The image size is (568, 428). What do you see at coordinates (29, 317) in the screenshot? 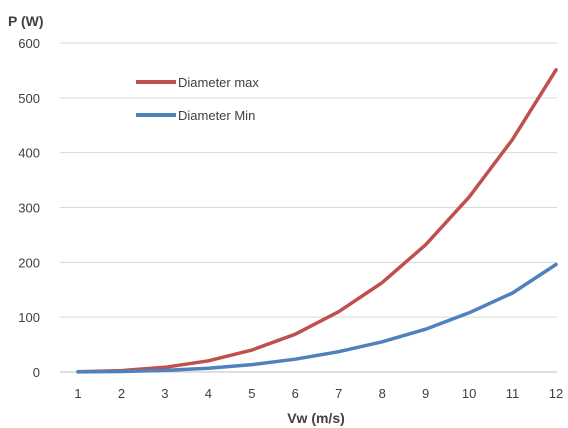
I see `y-tick-label: 100` at bounding box center [29, 317].